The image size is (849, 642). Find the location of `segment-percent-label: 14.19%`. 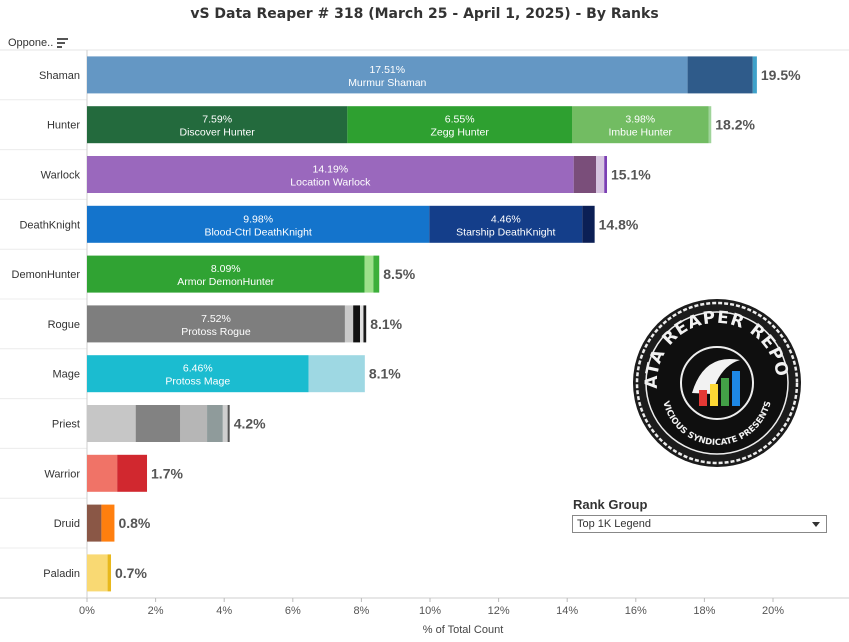

segment-percent-label: 14.19% is located at coordinates (331, 170).